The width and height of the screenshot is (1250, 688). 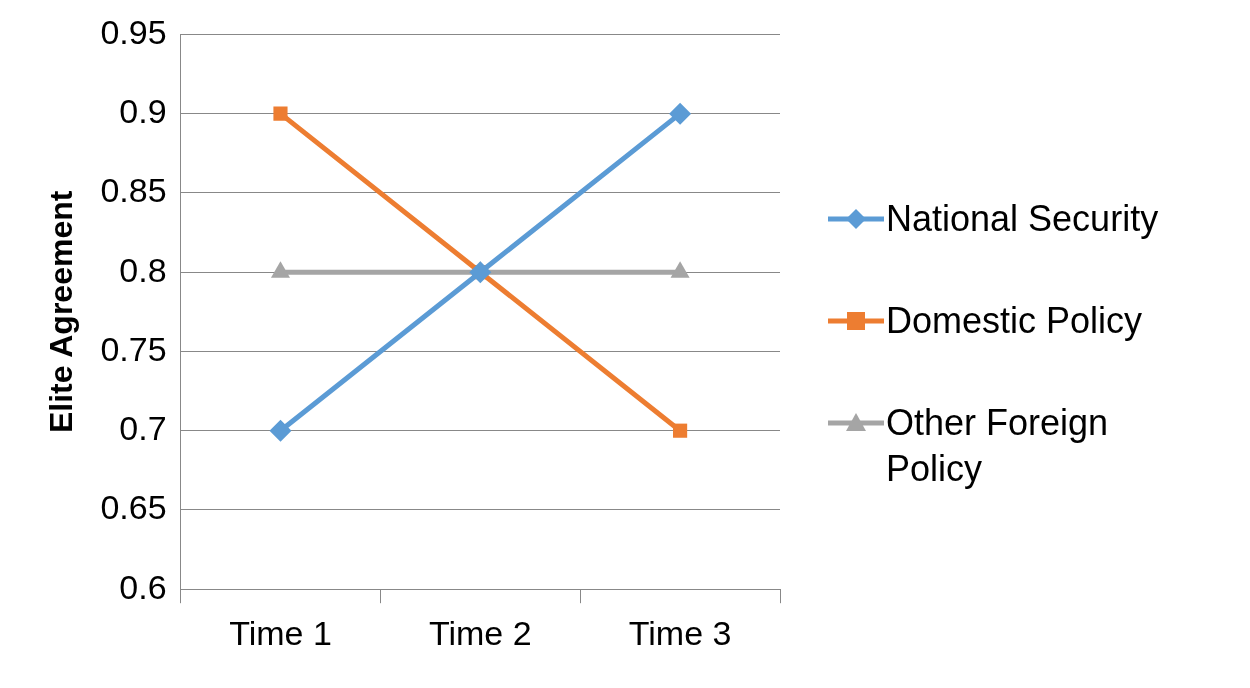 I want to click on y-axis-title: Elite Agreement, so click(x=61, y=312).